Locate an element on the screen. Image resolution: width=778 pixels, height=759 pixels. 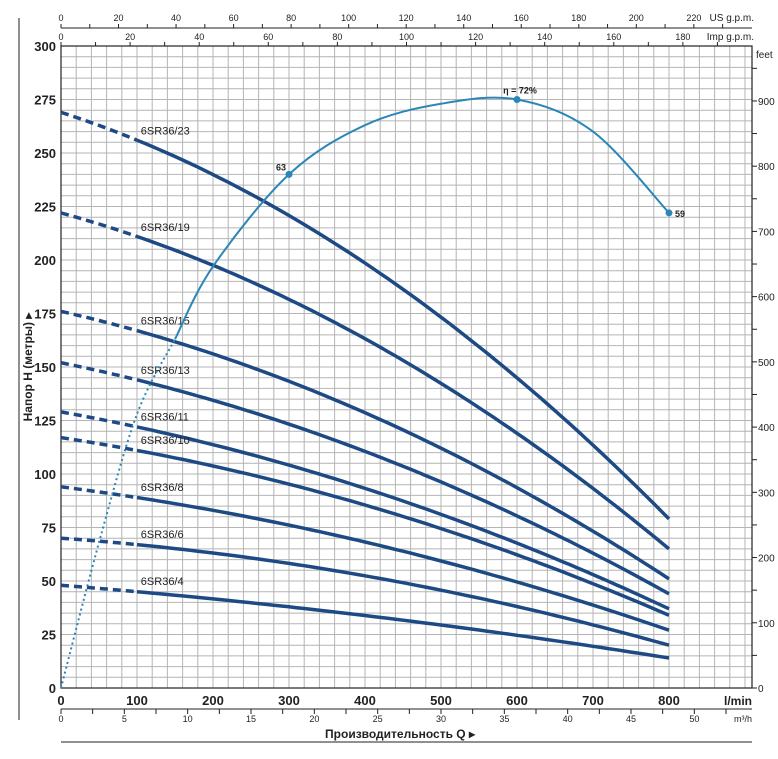
feet-tick-label: 600 is located at coordinates (766, 298).